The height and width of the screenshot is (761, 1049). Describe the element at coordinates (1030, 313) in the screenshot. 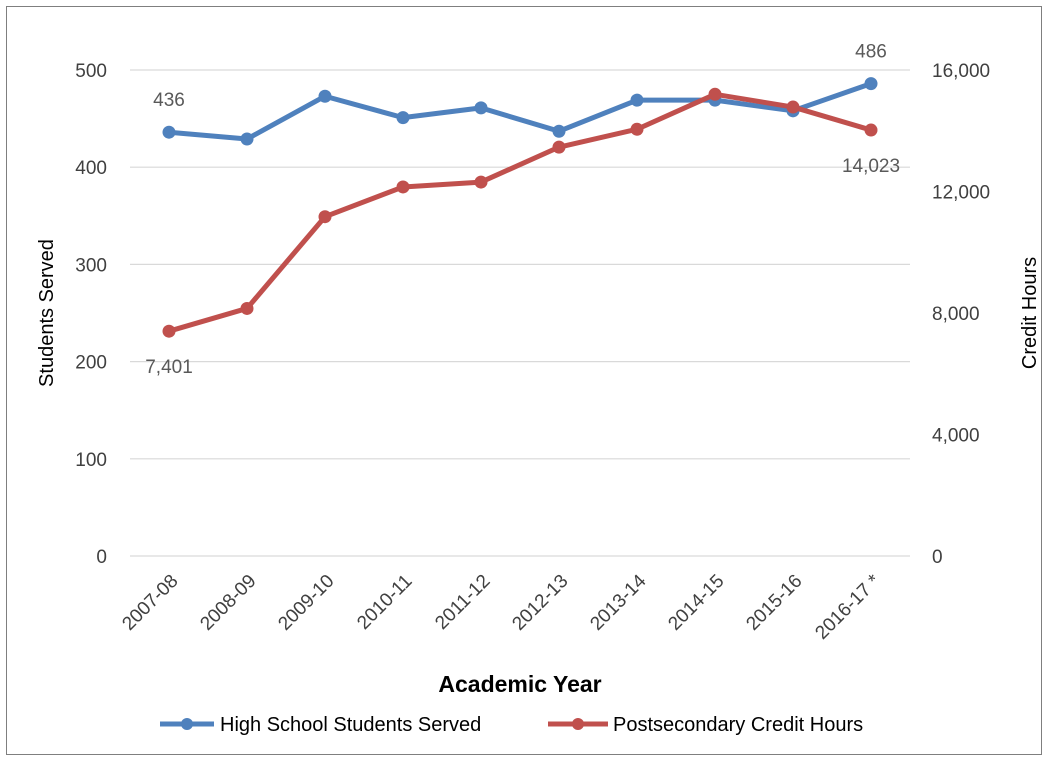

I see `y-right-axis-title: Credit Hours` at that location.